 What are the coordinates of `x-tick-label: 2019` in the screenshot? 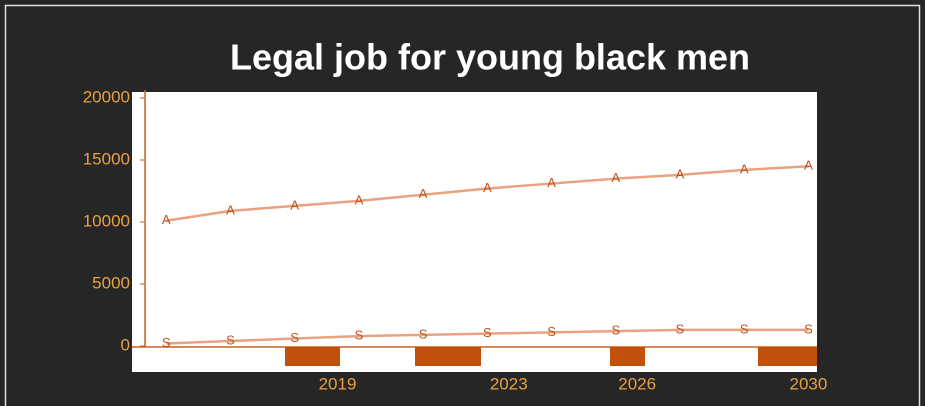 It's located at (338, 383).